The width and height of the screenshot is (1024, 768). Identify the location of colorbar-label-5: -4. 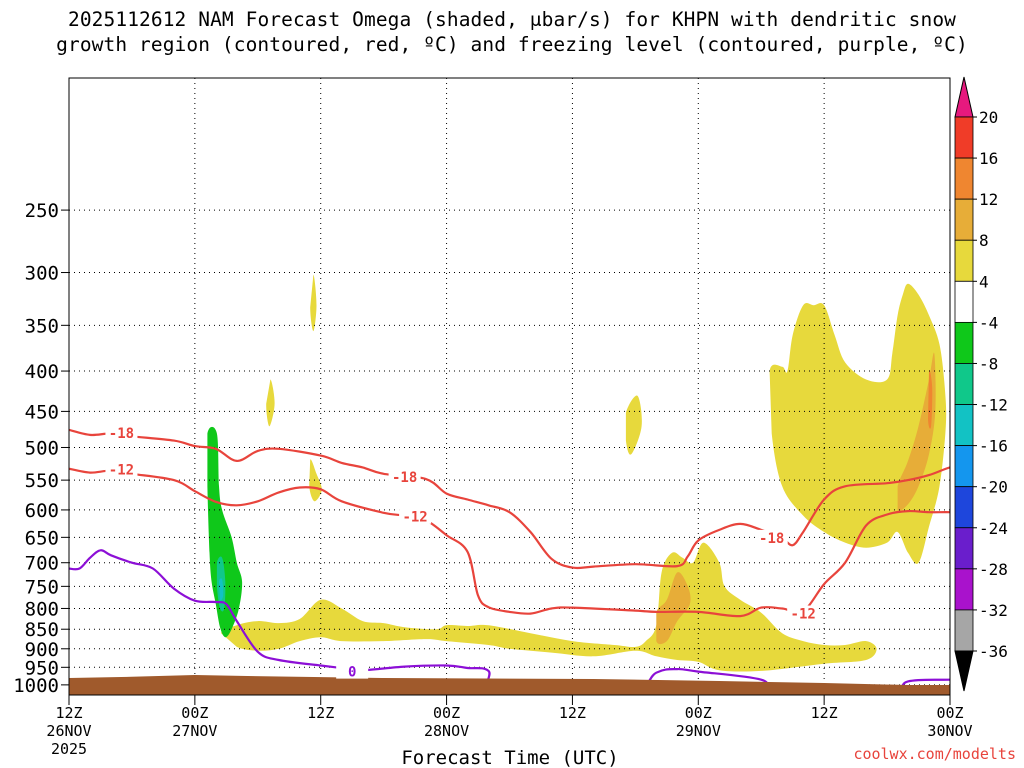
(988, 322).